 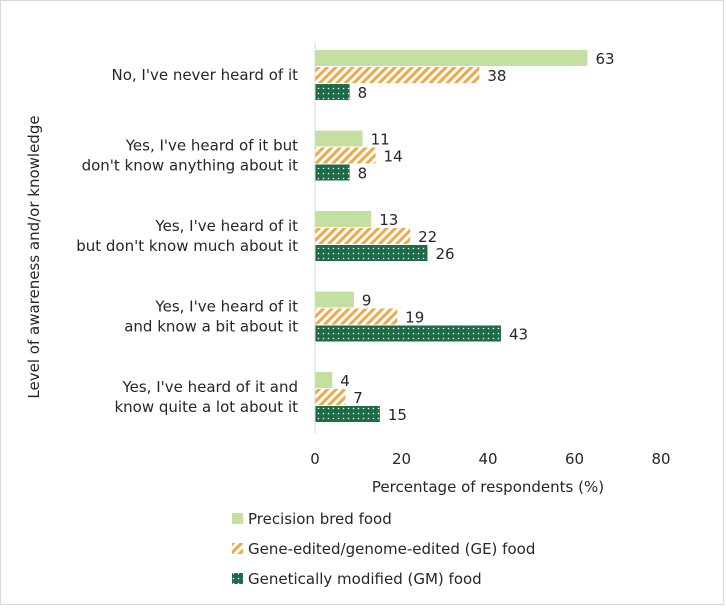 I want to click on data-label: 7, so click(x=358, y=398).